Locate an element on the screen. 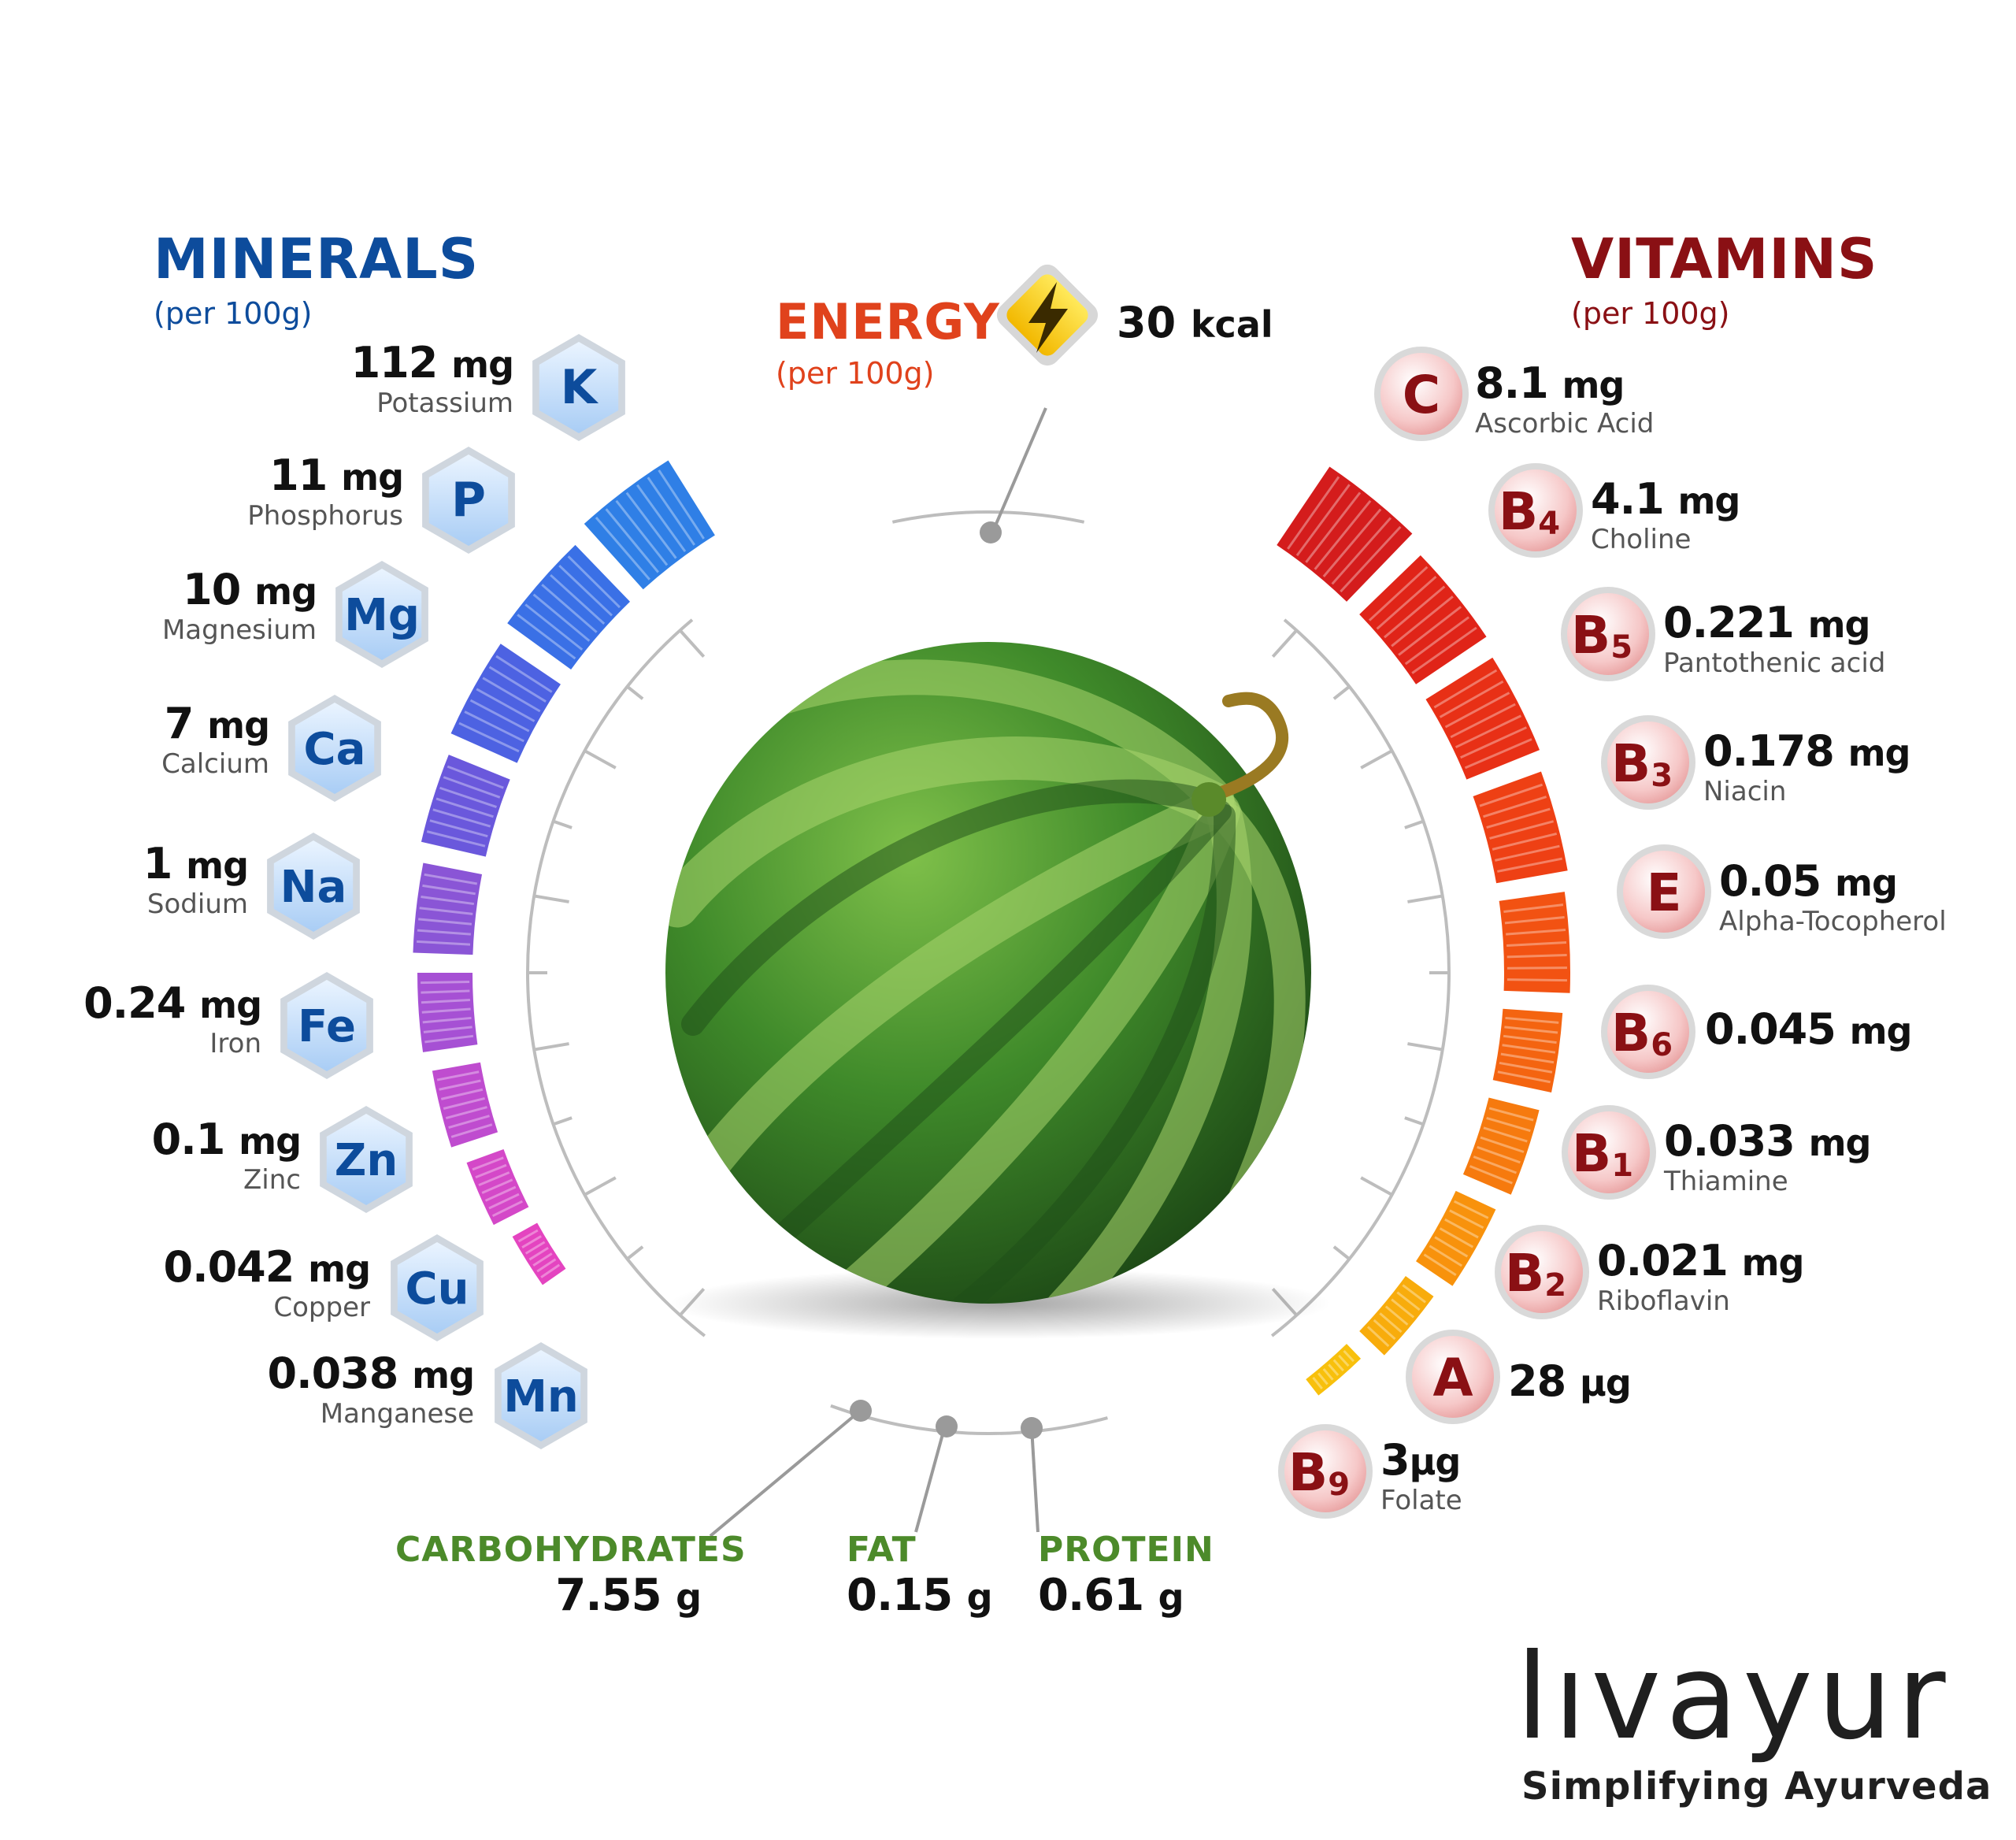  macro-protein: PROTEIN 0.61 g is located at coordinates (1126, 1576).